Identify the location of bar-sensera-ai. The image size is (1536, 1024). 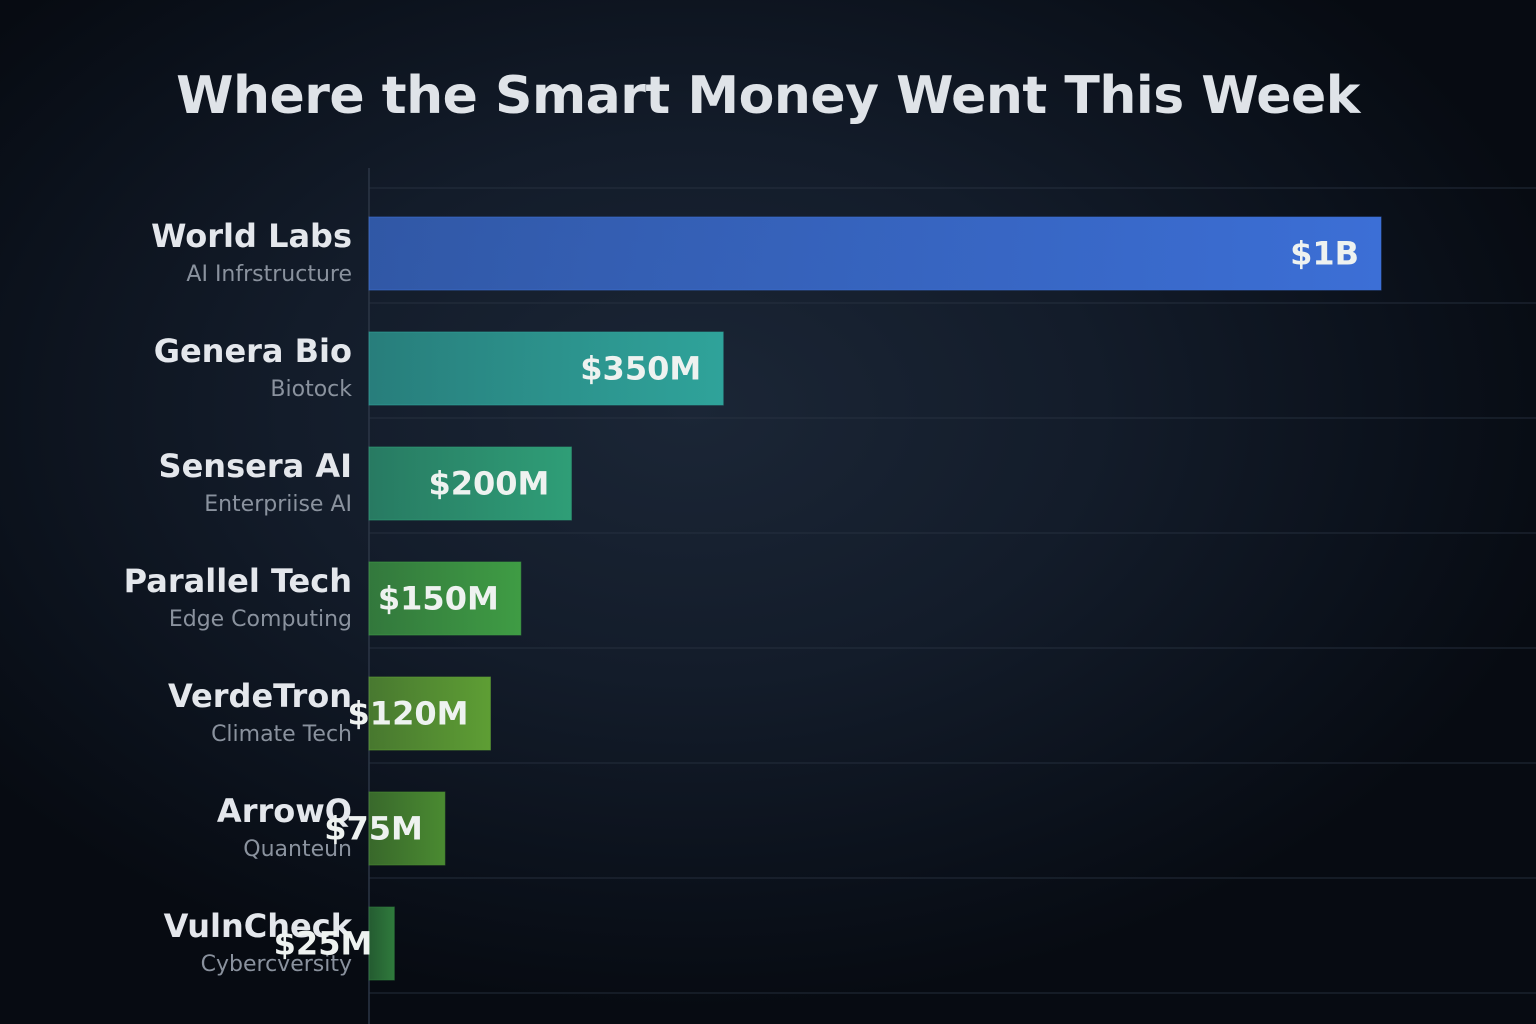
(470, 483).